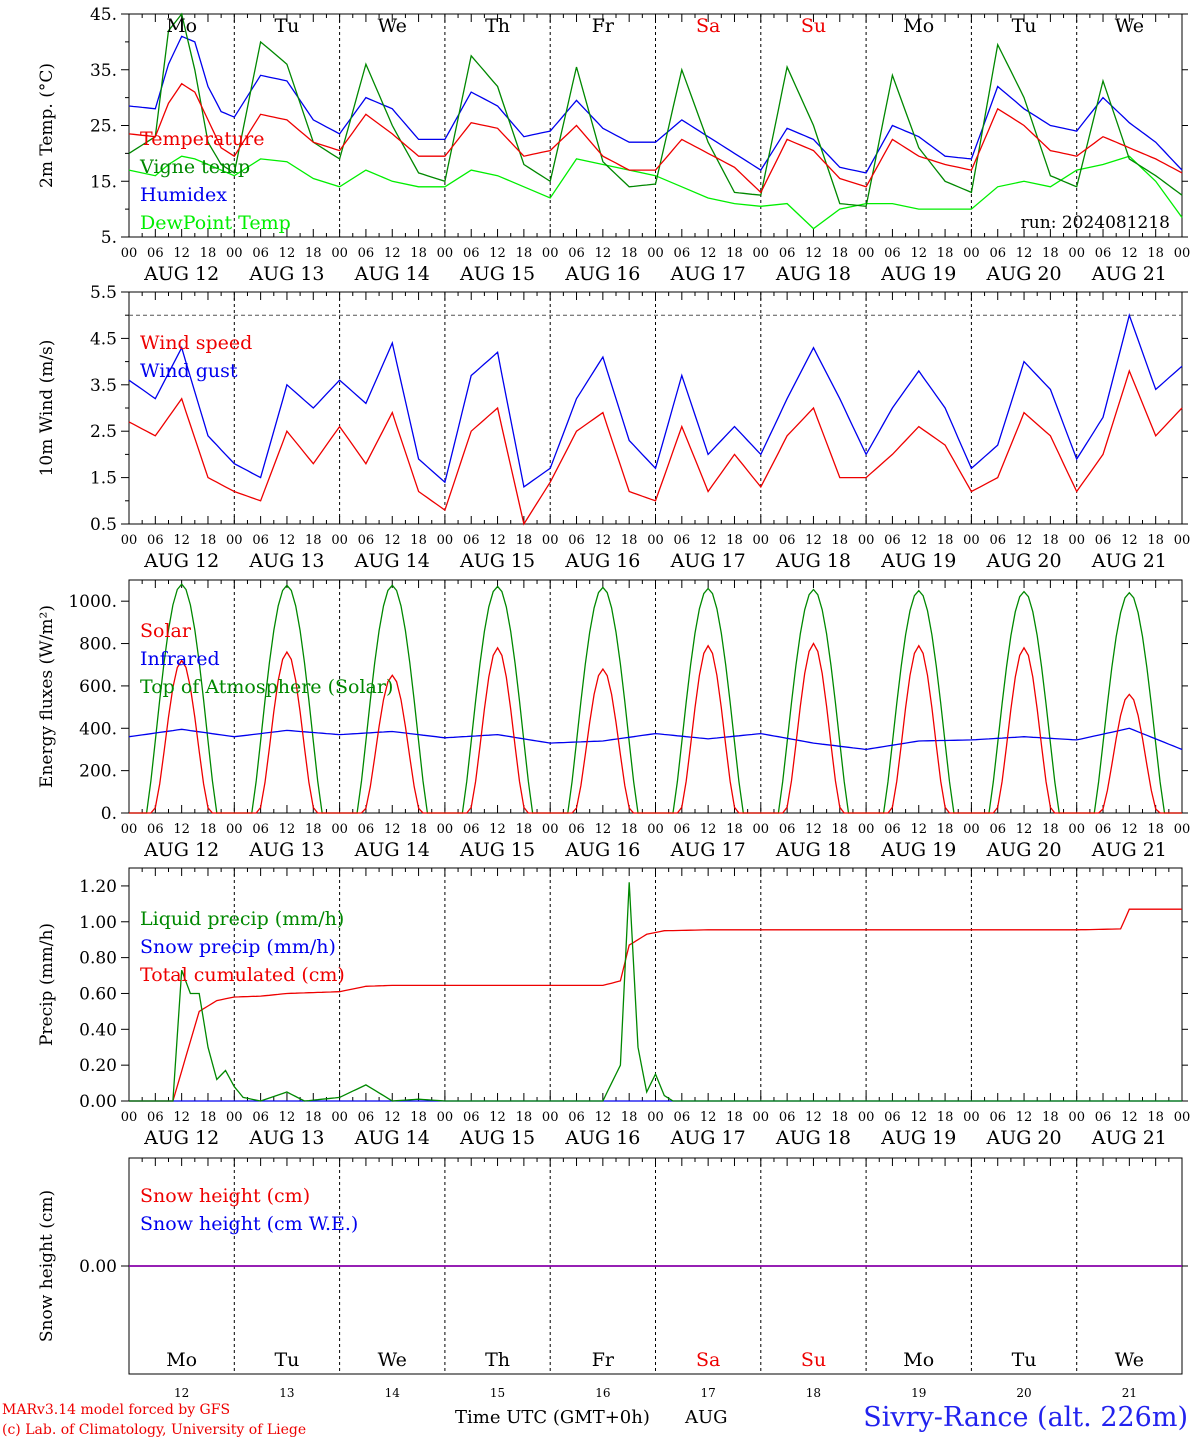 The height and width of the screenshot is (1440, 1194). Describe the element at coordinates (655, 400) in the screenshot. I see `series-line` at that location.